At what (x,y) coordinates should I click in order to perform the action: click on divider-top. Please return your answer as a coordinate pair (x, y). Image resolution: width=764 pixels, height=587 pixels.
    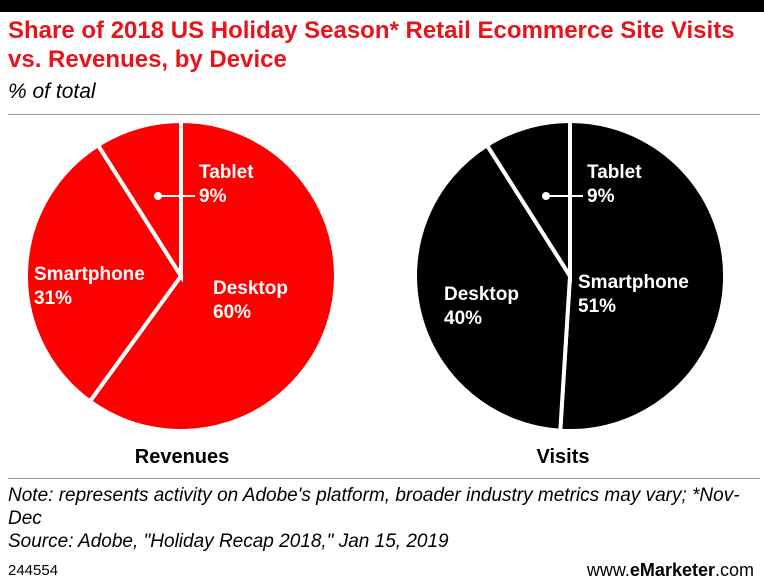
    Looking at the image, I should click on (384, 114).